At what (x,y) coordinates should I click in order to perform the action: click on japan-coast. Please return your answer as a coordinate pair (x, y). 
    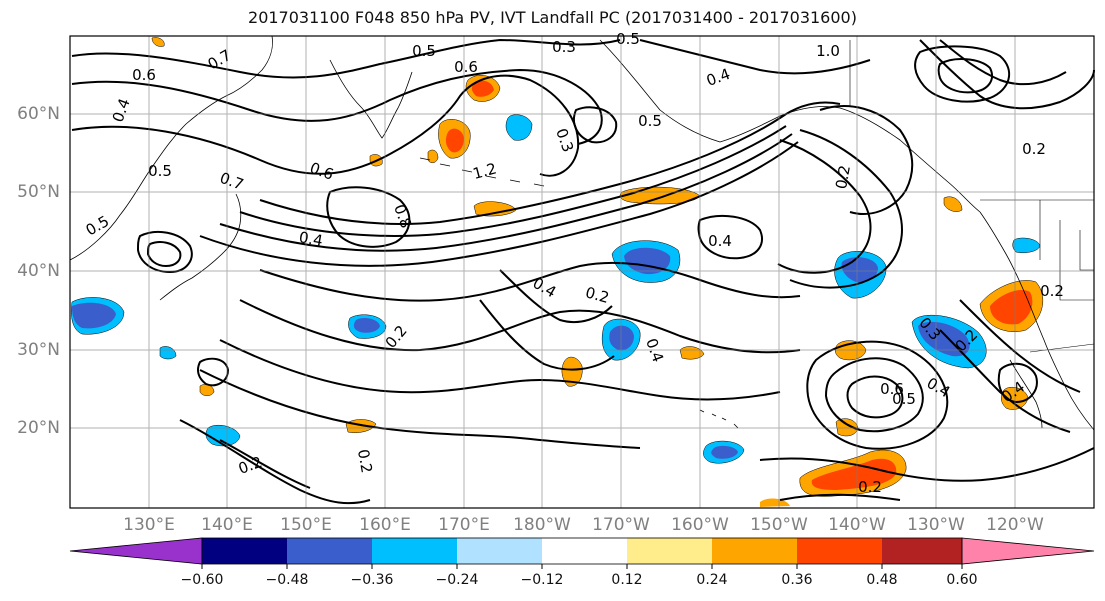
    Looking at the image, I should click on (200, 247).